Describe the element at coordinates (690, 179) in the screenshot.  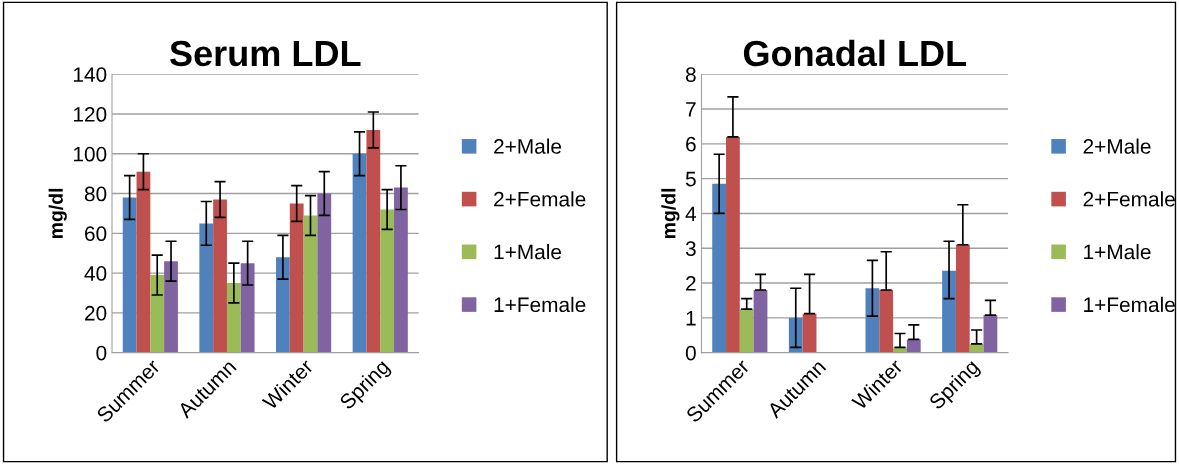
I see `y-tick-label: 5` at that location.